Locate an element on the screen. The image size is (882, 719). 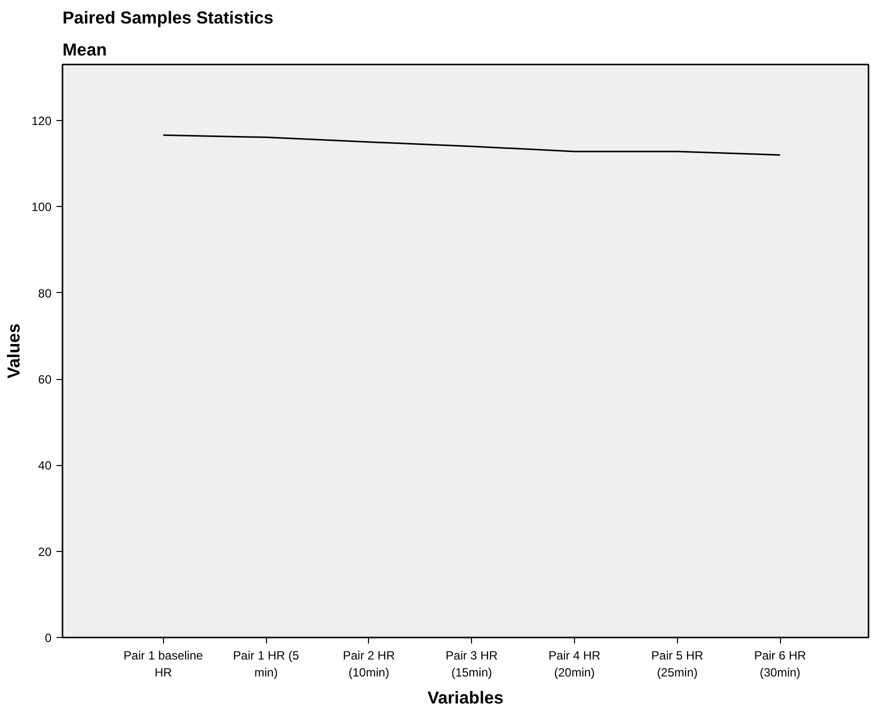
x-tick-label: Pair 5 HR (25min) is located at coordinates (677, 664).